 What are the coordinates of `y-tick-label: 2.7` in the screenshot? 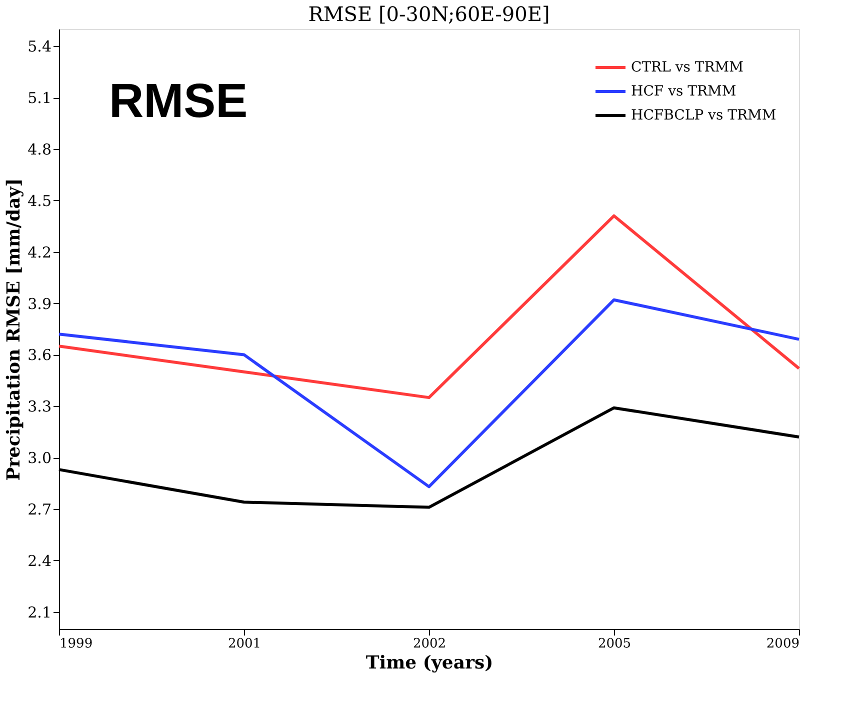 It's located at (40, 509).